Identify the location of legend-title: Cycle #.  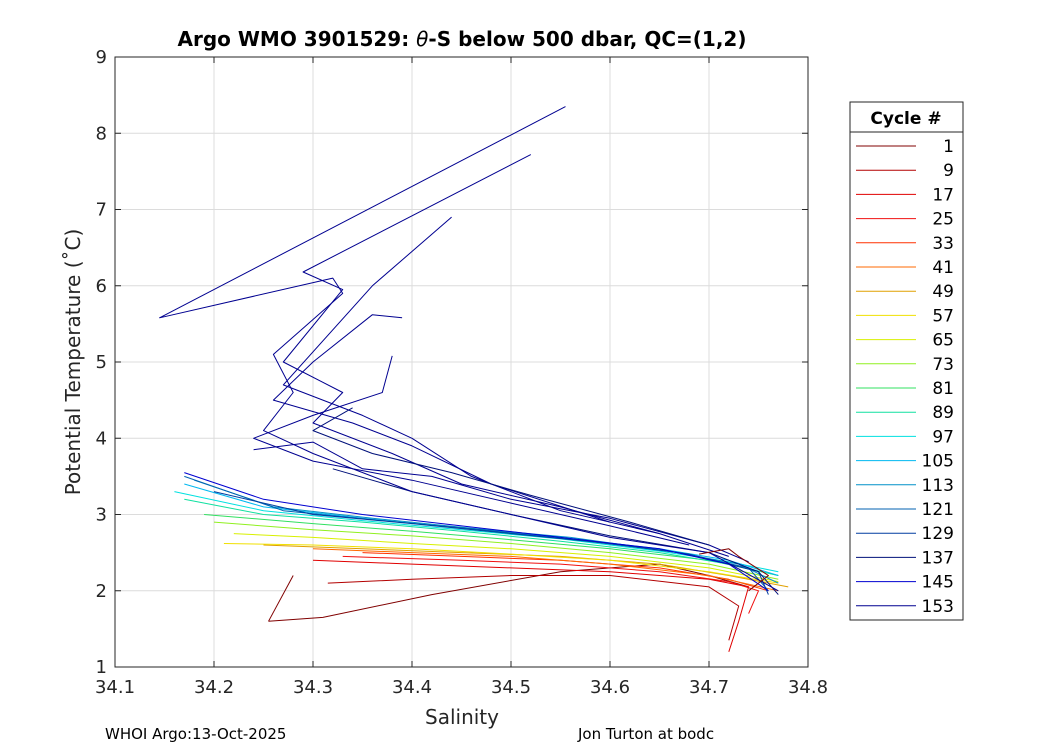
(905, 119).